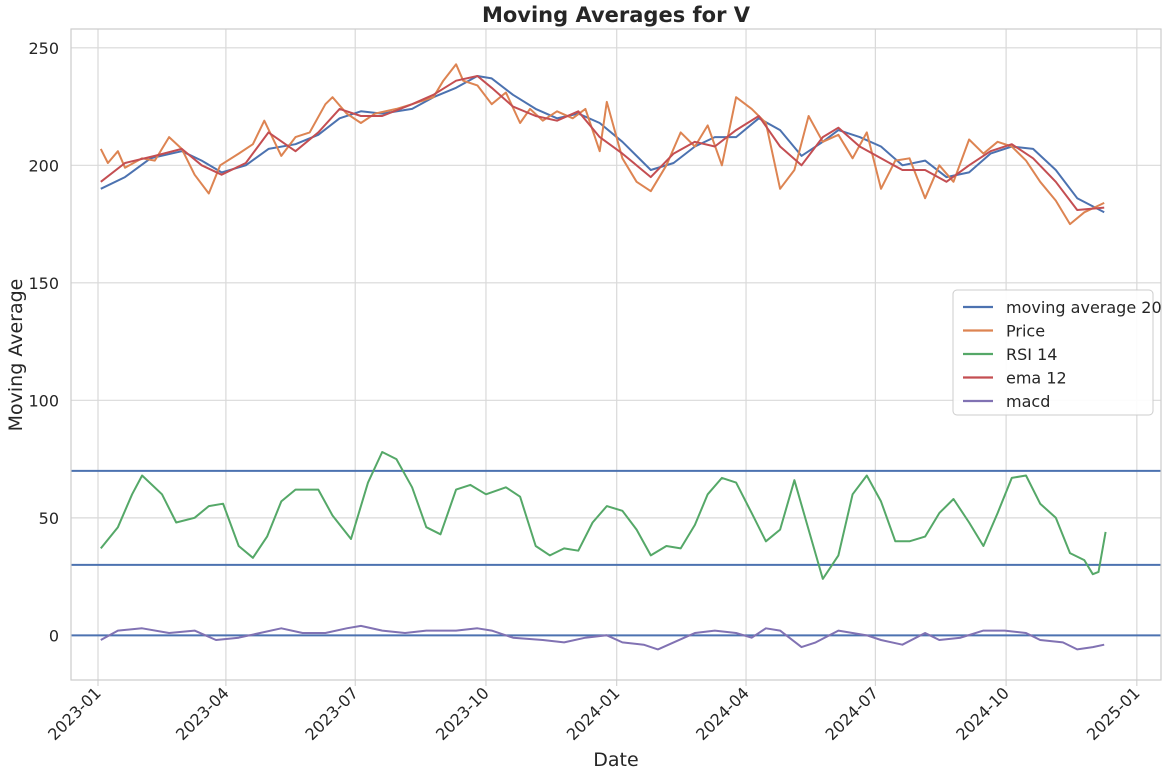  What do you see at coordinates (43, 48) in the screenshot?
I see `y-tick-label: 250` at bounding box center [43, 48].